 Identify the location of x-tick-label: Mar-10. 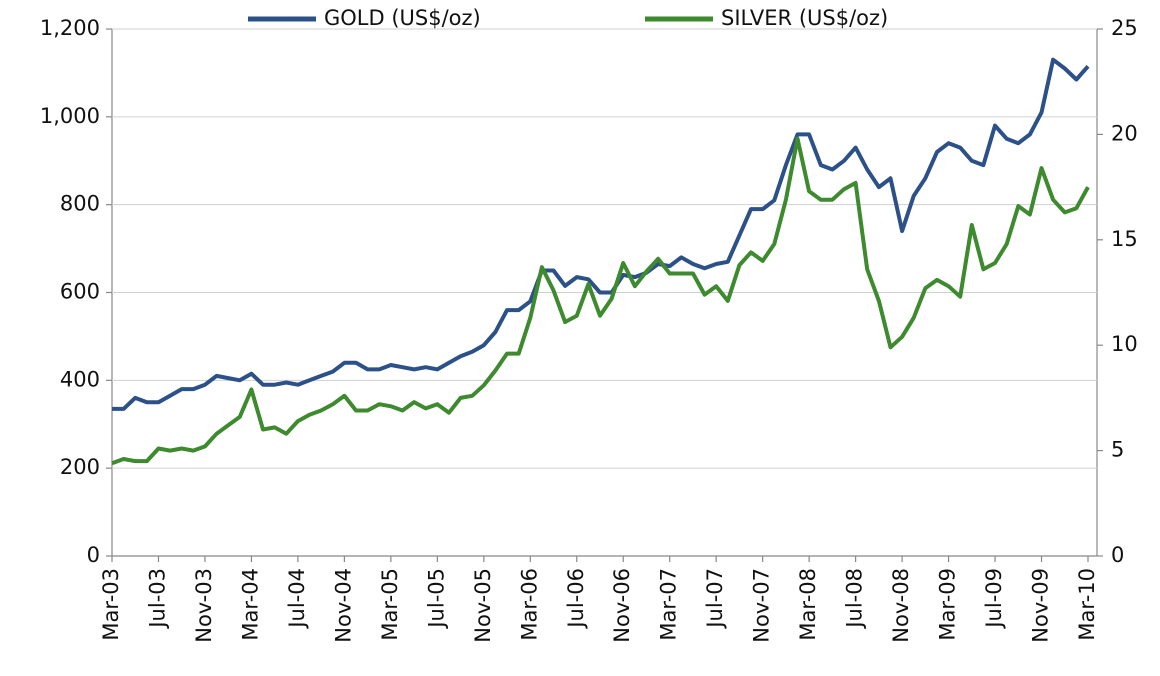
(1087, 604).